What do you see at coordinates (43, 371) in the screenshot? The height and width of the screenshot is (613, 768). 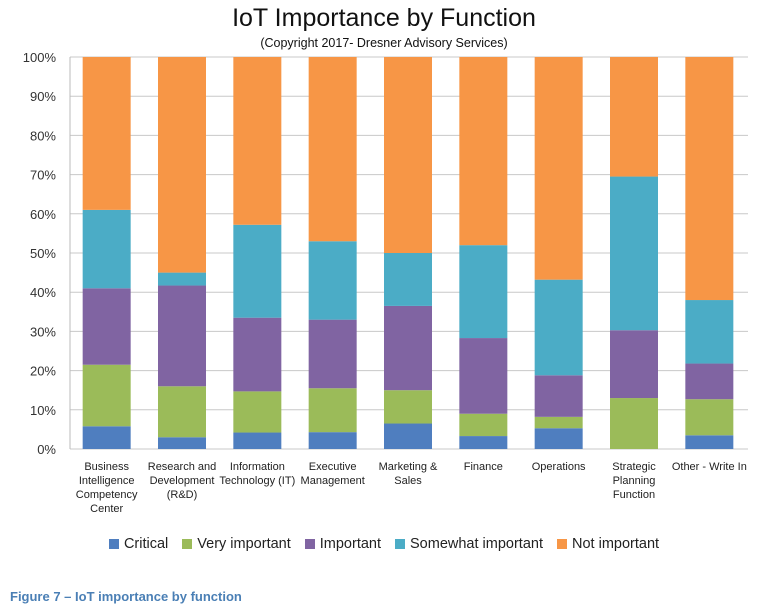 I see `y-tick-label: 20%` at bounding box center [43, 371].